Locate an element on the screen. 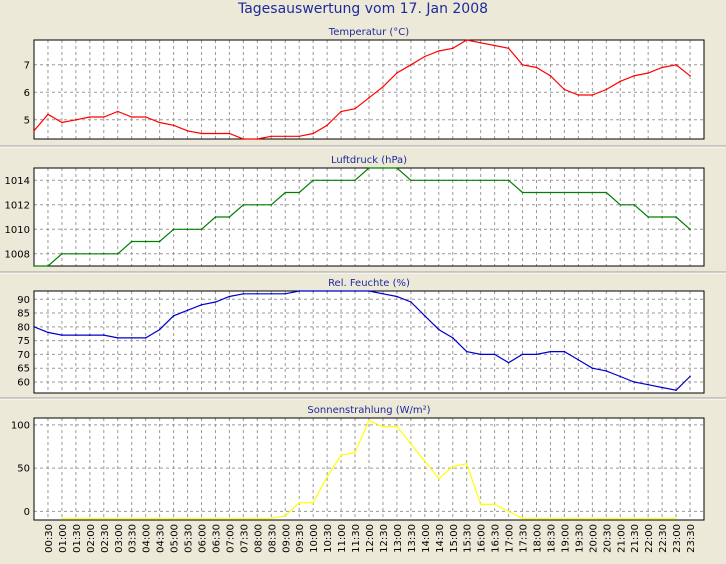 The height and width of the screenshot is (564, 726). x-tick-label: 02:30 is located at coordinates (105, 538).